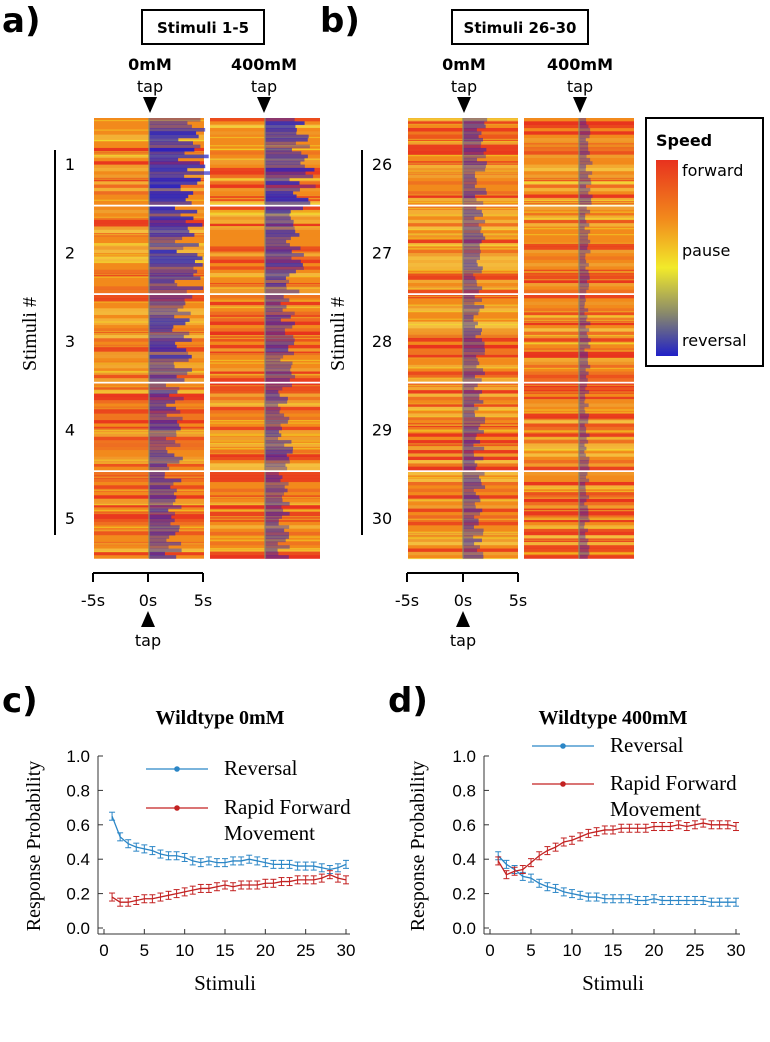 The width and height of the screenshot is (770, 1042). Describe the element at coordinates (518, 600) in the screenshot. I see `time-tick-label: 5s` at that location.